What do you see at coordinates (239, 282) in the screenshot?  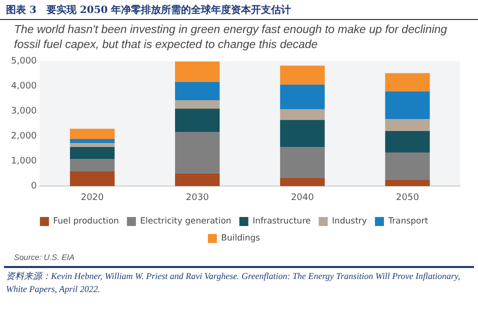 I see `text: 资料来源：Kevin Hebner, William W. Priest and Ravi Varghese. Greenflation: The Energy Transition Will Prove Inflationary, White Papers, April 2022.` at bounding box center [239, 282].